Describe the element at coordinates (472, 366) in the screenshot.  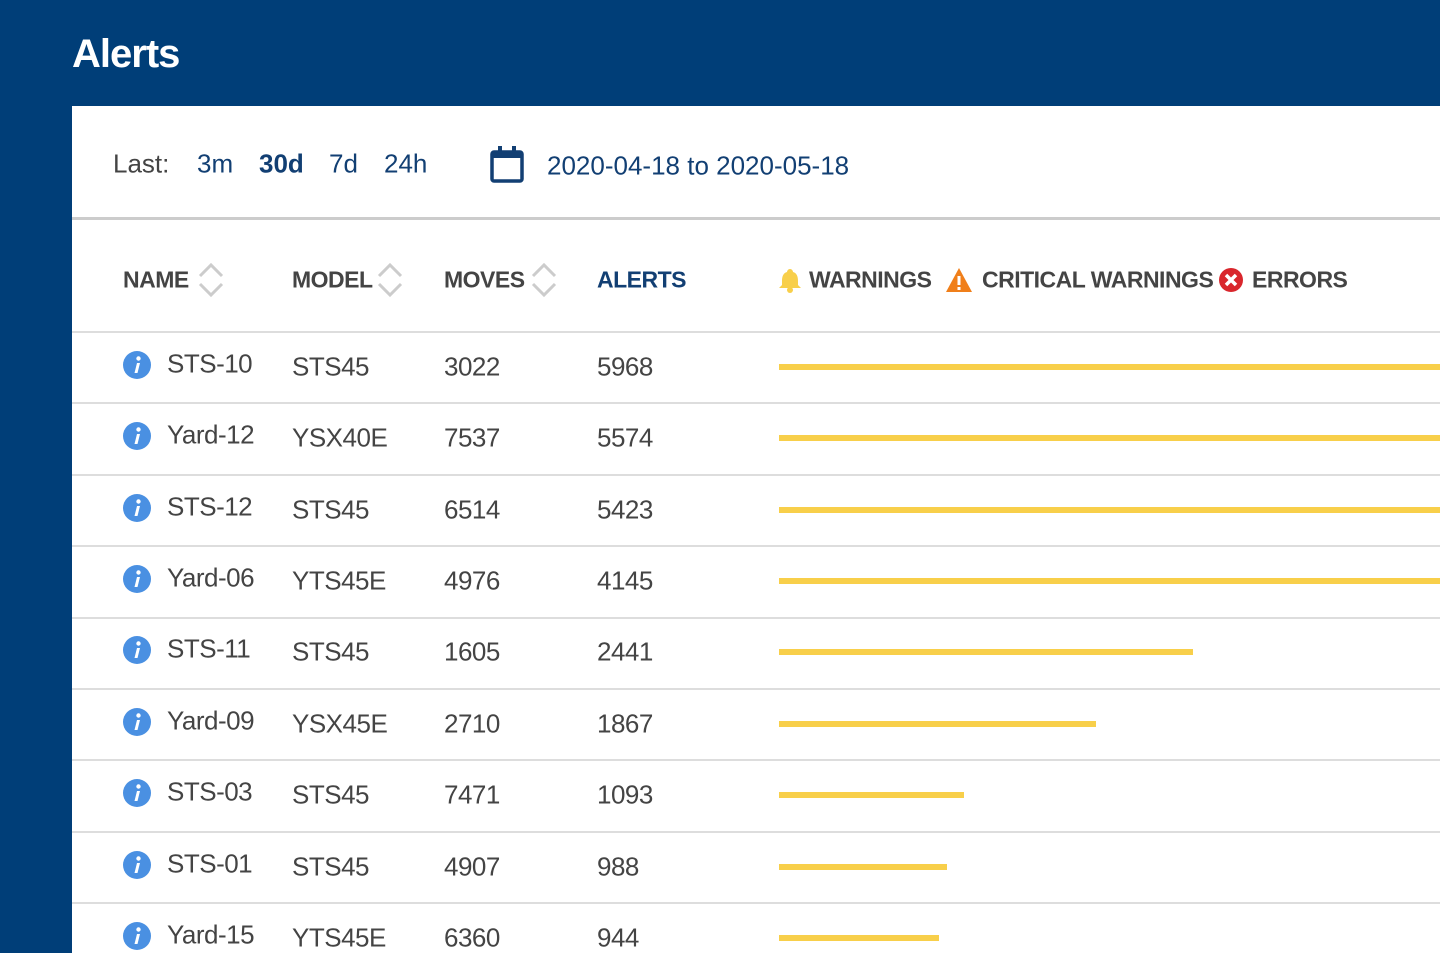
I see `cell-moves: 3022` at that location.